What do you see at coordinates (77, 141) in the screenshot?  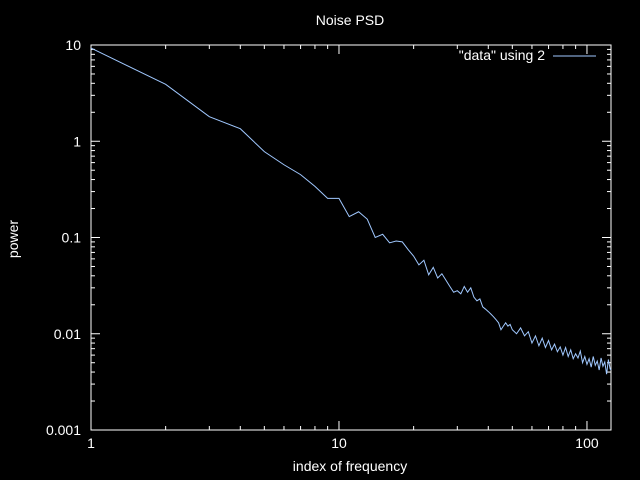 I see `y-tick-label: 1` at bounding box center [77, 141].